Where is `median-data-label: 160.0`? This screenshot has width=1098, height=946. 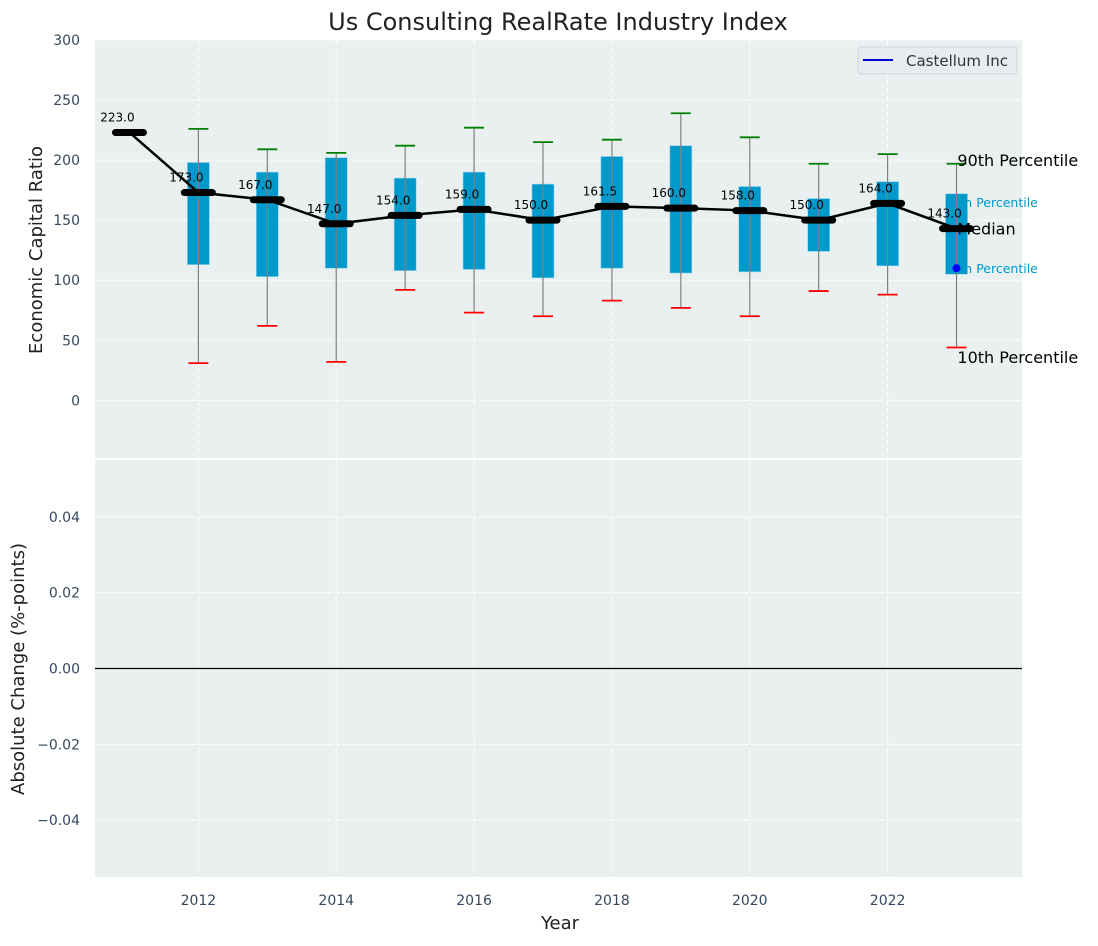 median-data-label: 160.0 is located at coordinates (669, 193).